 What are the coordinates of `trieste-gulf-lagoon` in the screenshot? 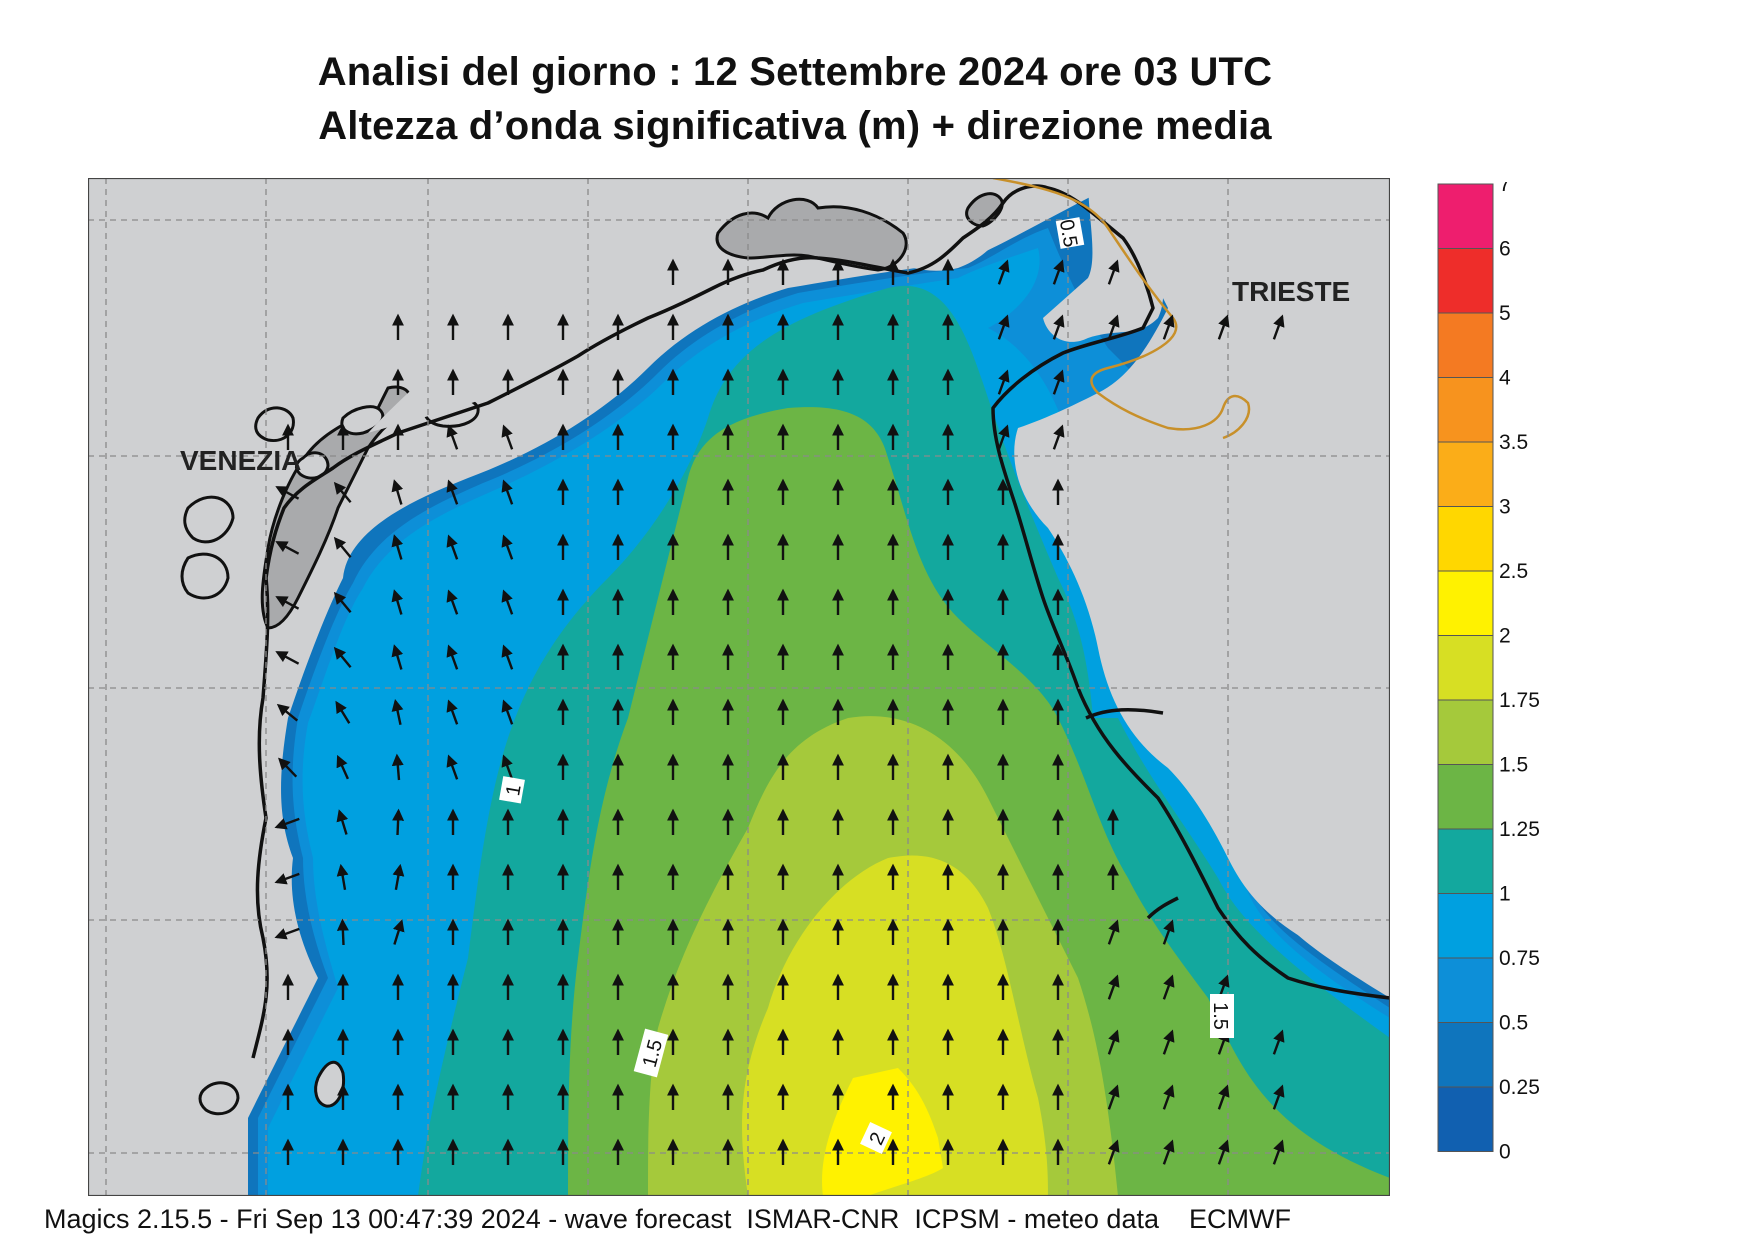 It's located at (984, 210).